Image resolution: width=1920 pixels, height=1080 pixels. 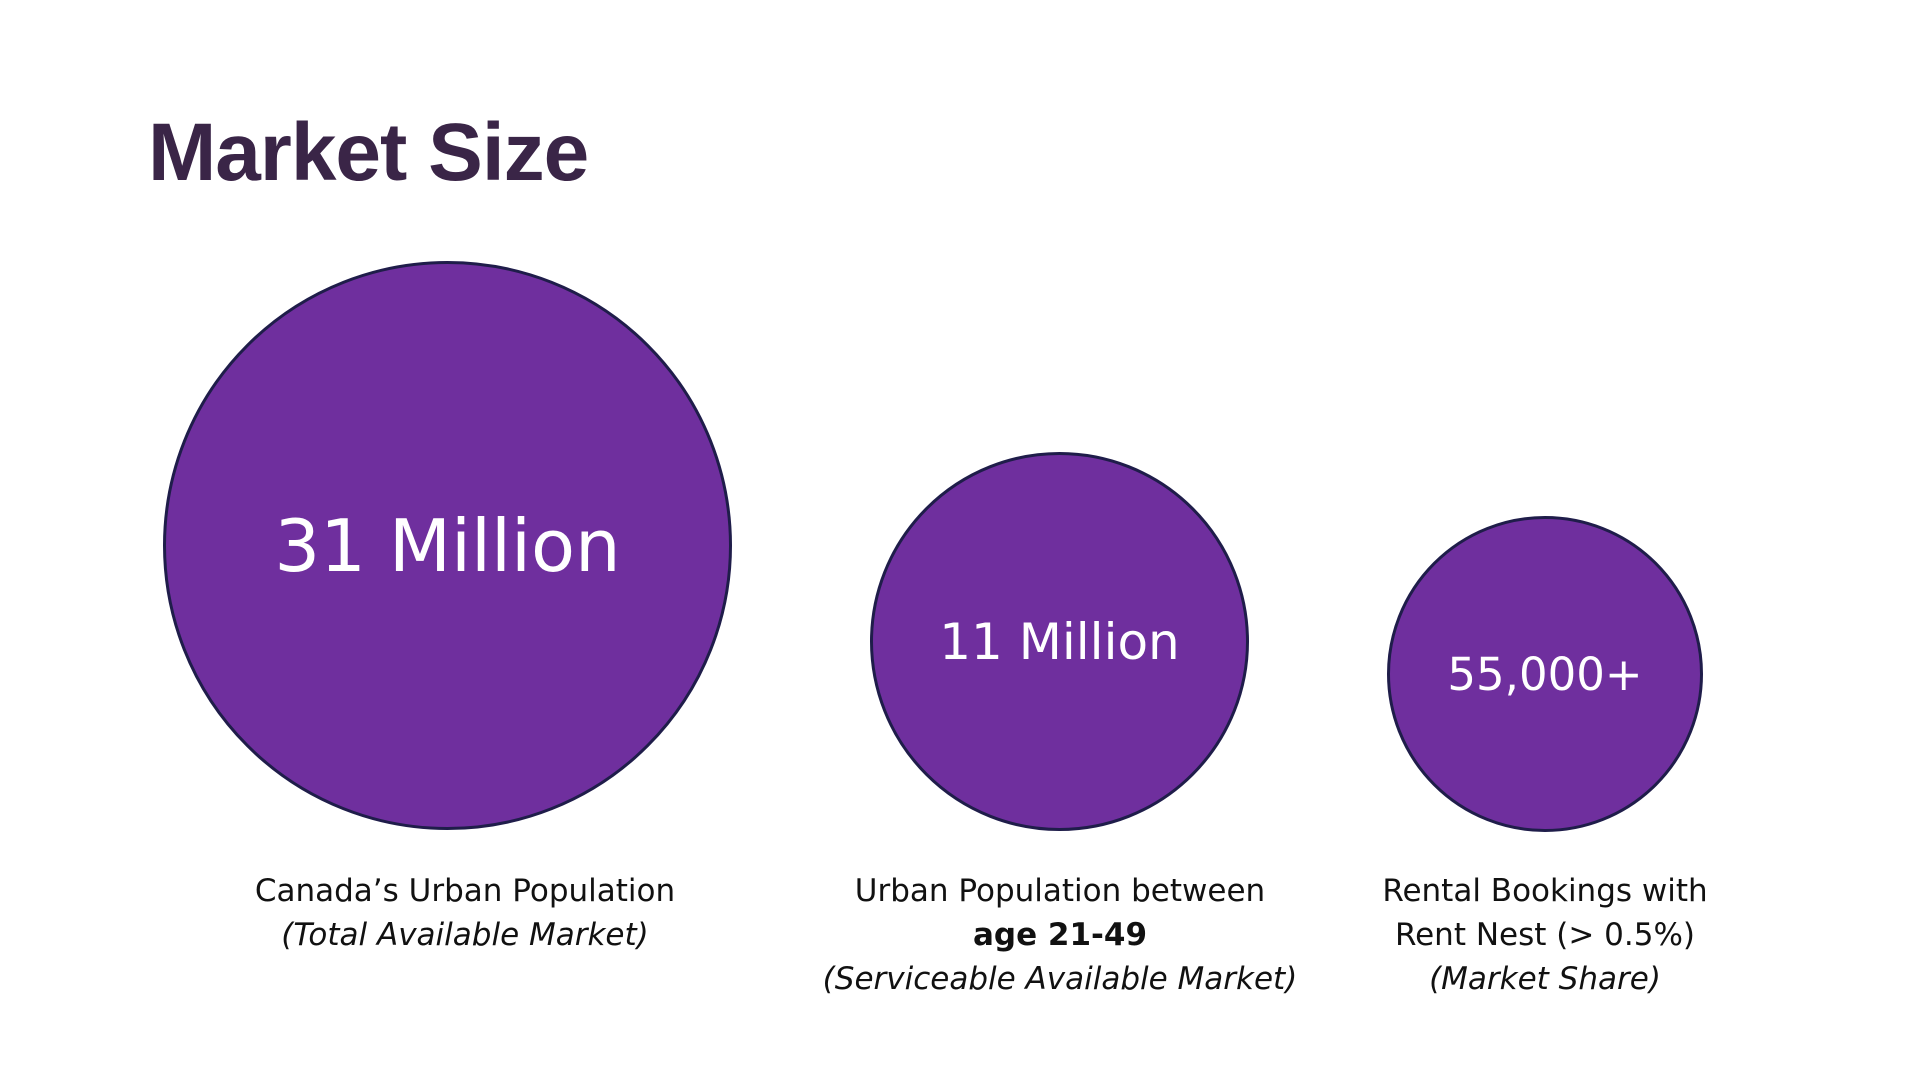 What do you see at coordinates (368, 152) in the screenshot?
I see `slide-title: Market Size` at bounding box center [368, 152].